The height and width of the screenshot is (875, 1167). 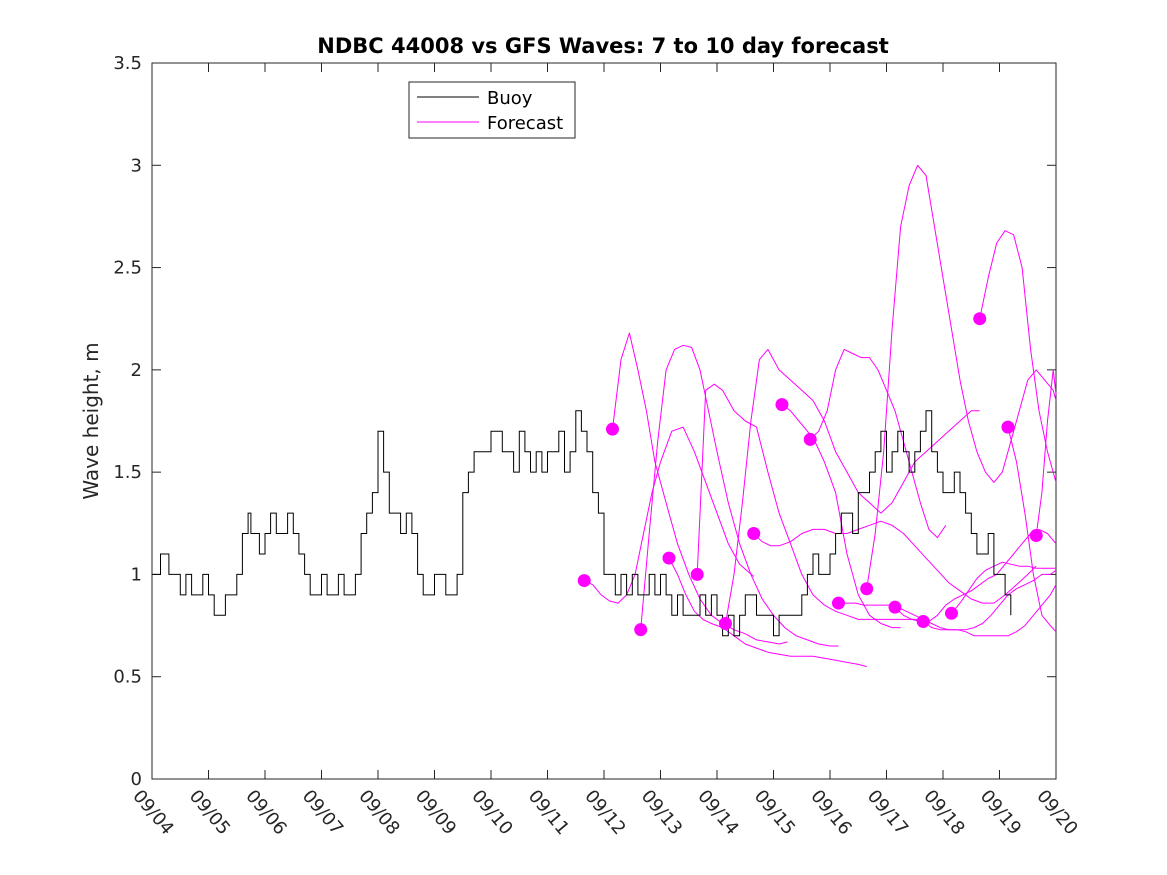 What do you see at coordinates (127, 63) in the screenshot?
I see `y-tick-label: 3.5` at bounding box center [127, 63].